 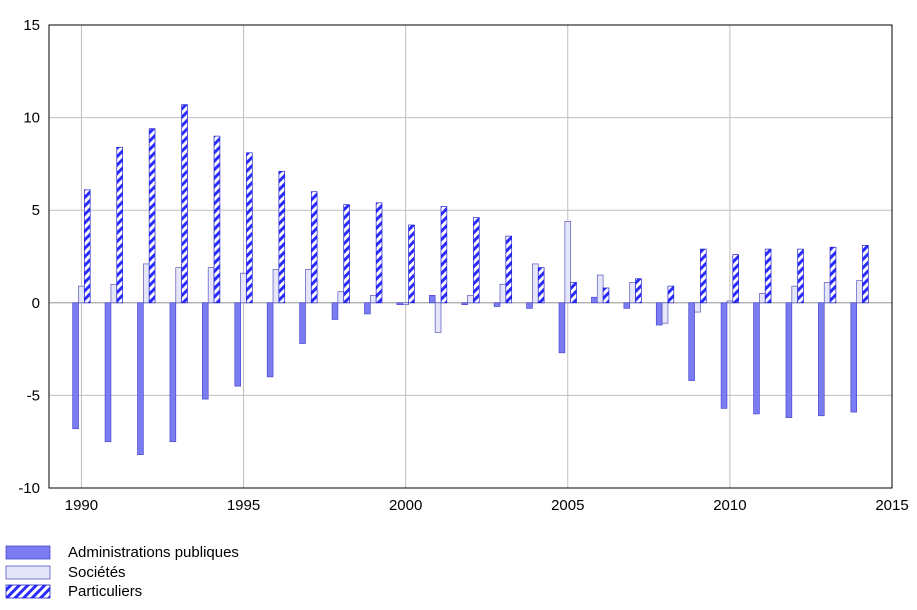 What do you see at coordinates (729, 505) in the screenshot?
I see `x-tick-label: 2010` at bounding box center [729, 505].